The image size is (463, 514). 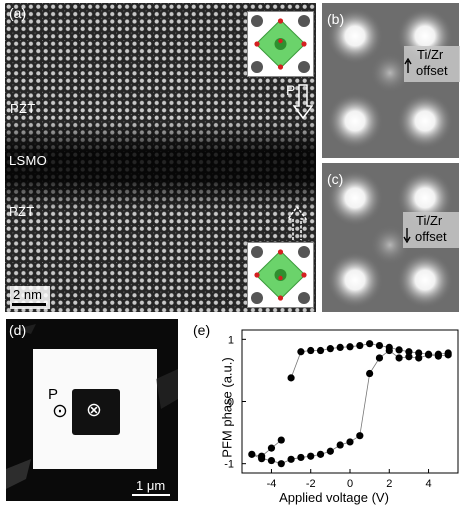 I want to click on y-tick-label: -1, so click(x=229, y=465).